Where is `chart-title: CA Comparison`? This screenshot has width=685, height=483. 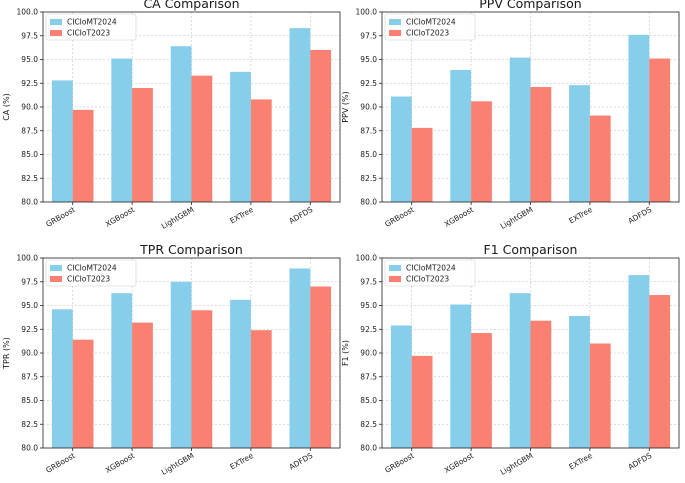 chart-title: CA Comparison is located at coordinates (191, 5).